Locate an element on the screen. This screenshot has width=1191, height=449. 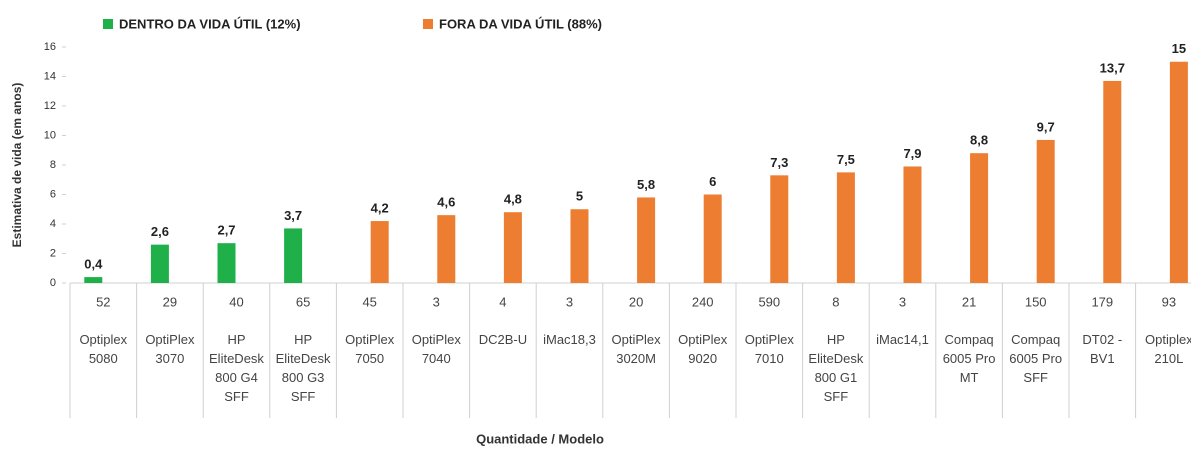
value-label: 2,7 is located at coordinates (226, 230).